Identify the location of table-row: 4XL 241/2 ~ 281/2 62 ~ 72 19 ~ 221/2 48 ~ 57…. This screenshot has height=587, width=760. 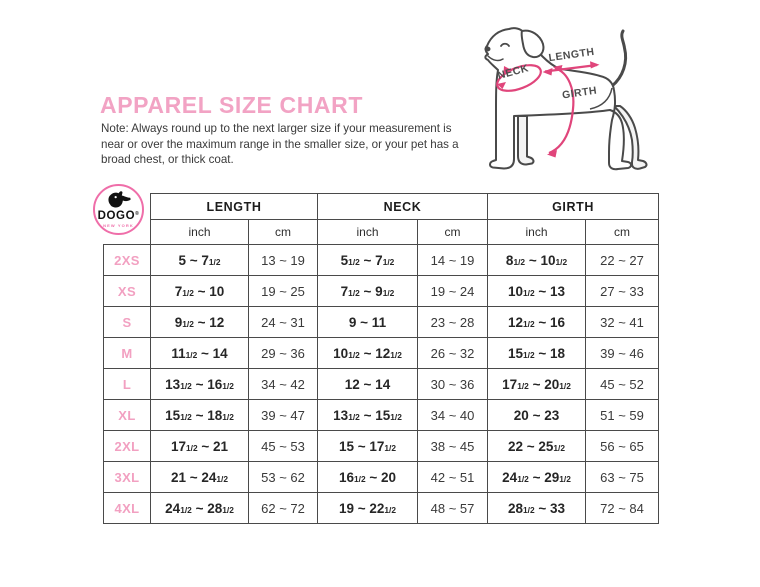
(381, 508).